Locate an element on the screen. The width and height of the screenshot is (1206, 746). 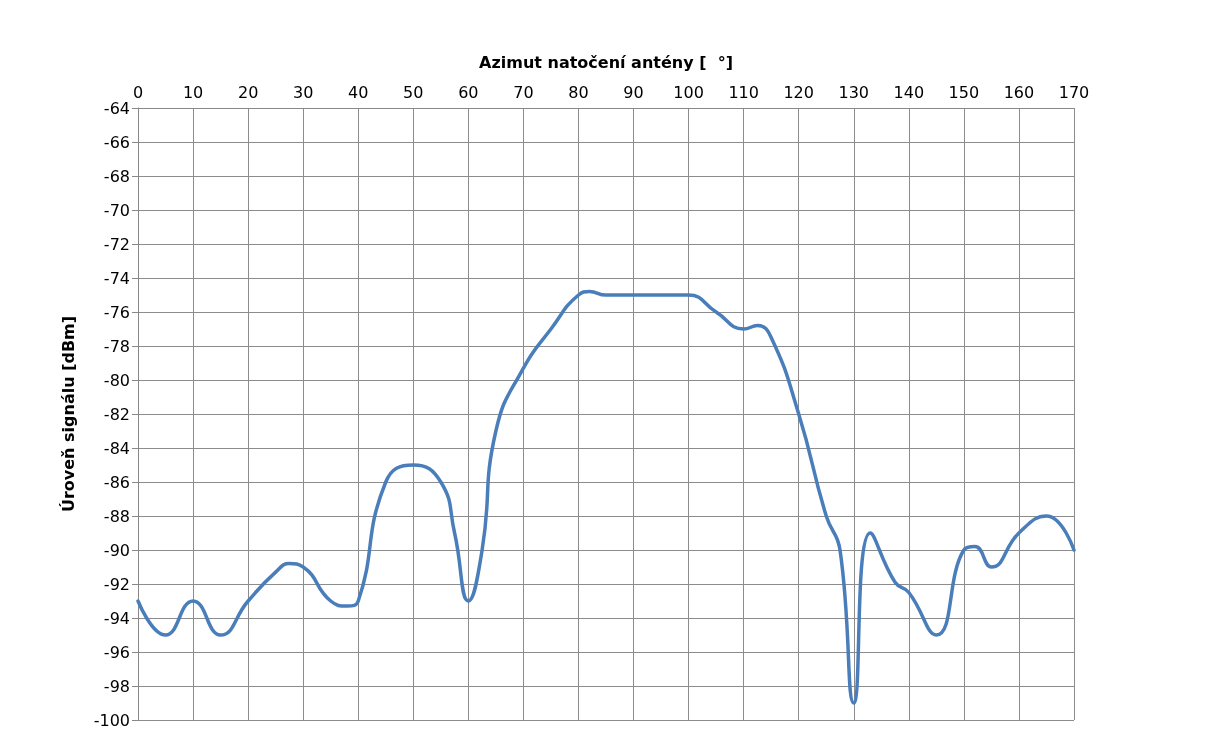
y-tick-label: -84 is located at coordinates (116, 448).